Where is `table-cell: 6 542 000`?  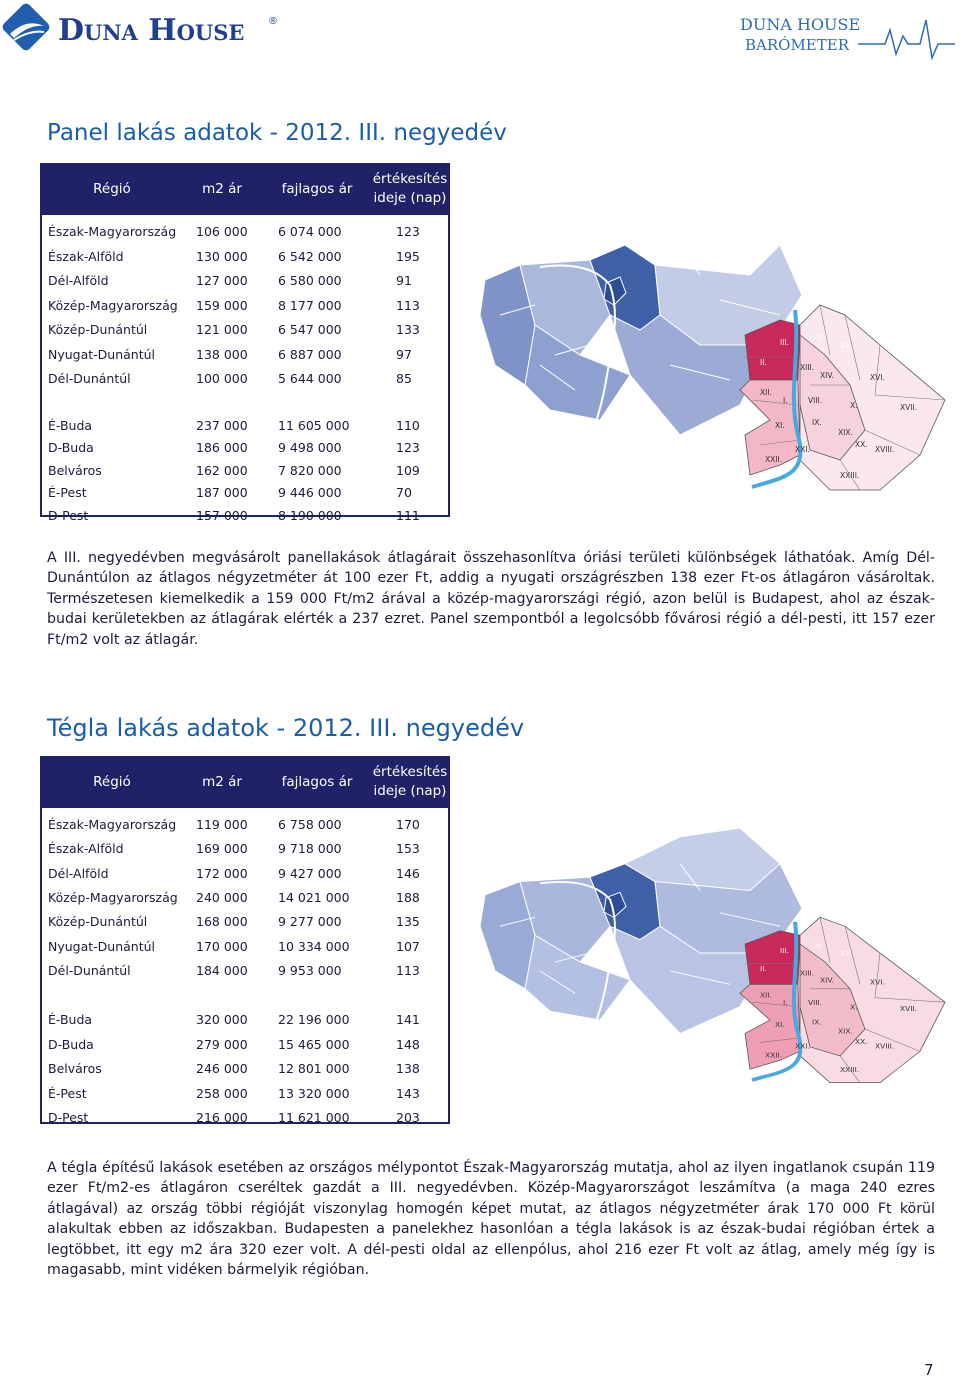
table-cell: 6 542 000 is located at coordinates (310, 256).